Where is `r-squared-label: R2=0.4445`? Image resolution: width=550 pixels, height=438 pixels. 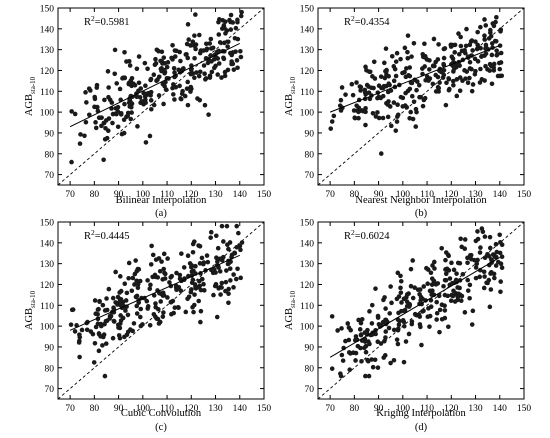 r-squared-label: R2=0.4445 is located at coordinates (107, 235).